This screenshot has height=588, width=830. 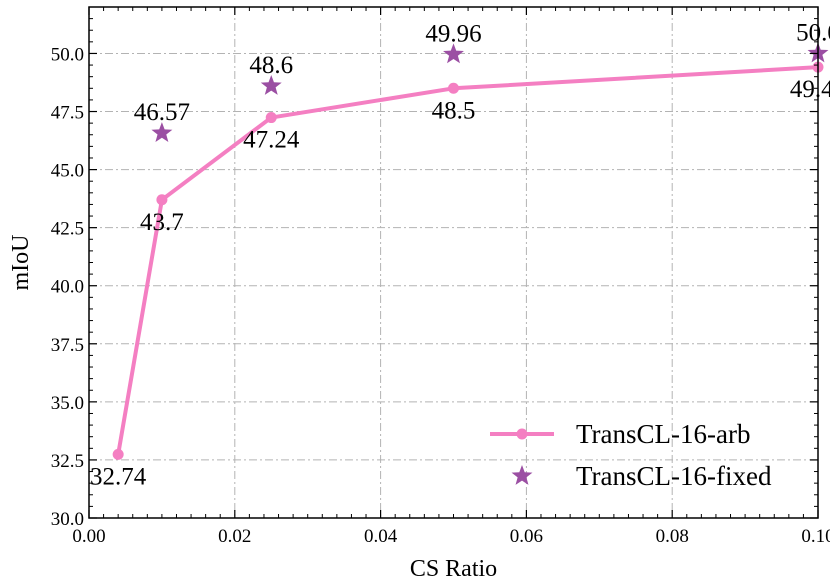 I want to click on y-tick-label: 32.5, so click(x=67, y=461).